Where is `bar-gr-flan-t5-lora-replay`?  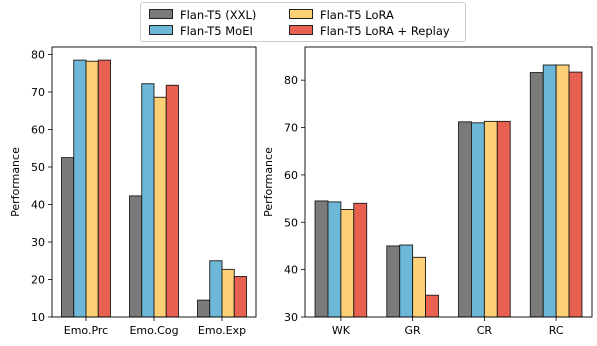 bar-gr-flan-t5-lora-replay is located at coordinates (432, 306).